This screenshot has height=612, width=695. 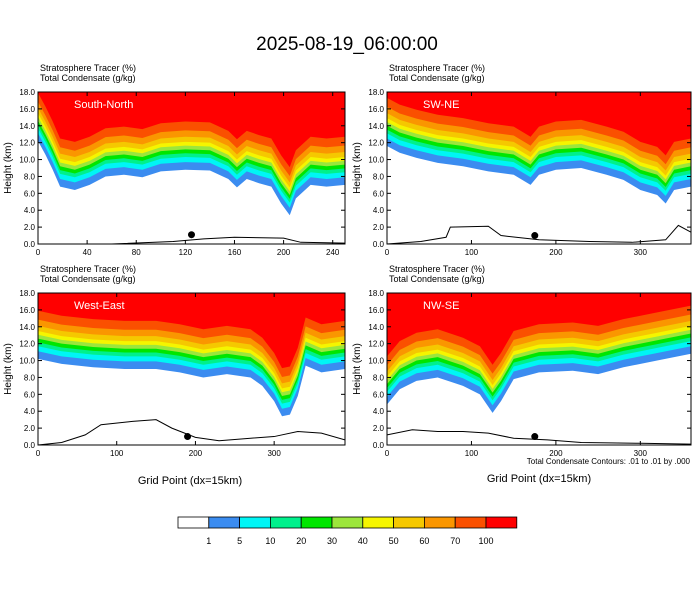 I want to click on x-axis-label-left: Grid Point (dx=15km), so click(x=190, y=481).